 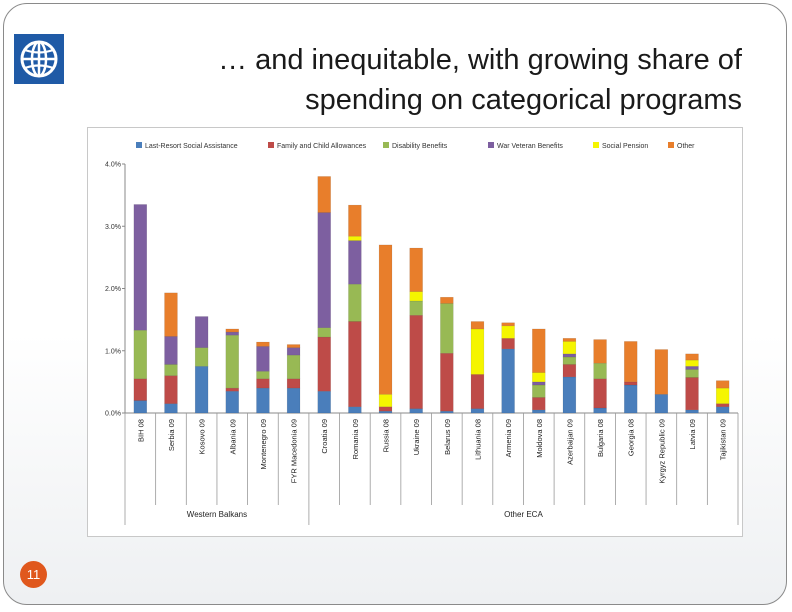 What do you see at coordinates (508, 438) in the screenshot?
I see `category-label: Armenia 09` at bounding box center [508, 438].